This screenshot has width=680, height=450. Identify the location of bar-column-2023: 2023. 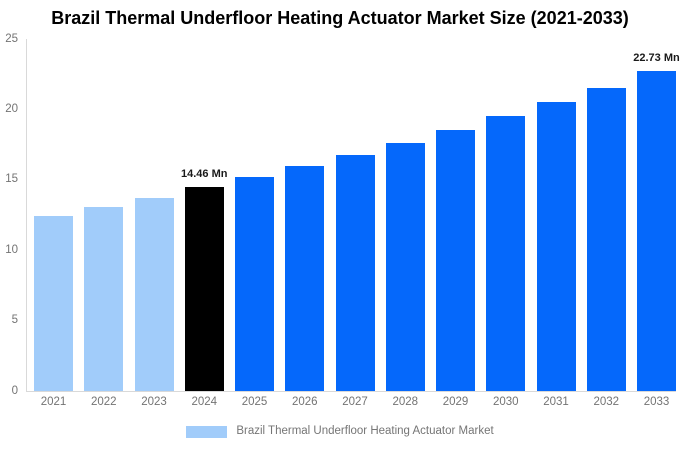
(154, 223).